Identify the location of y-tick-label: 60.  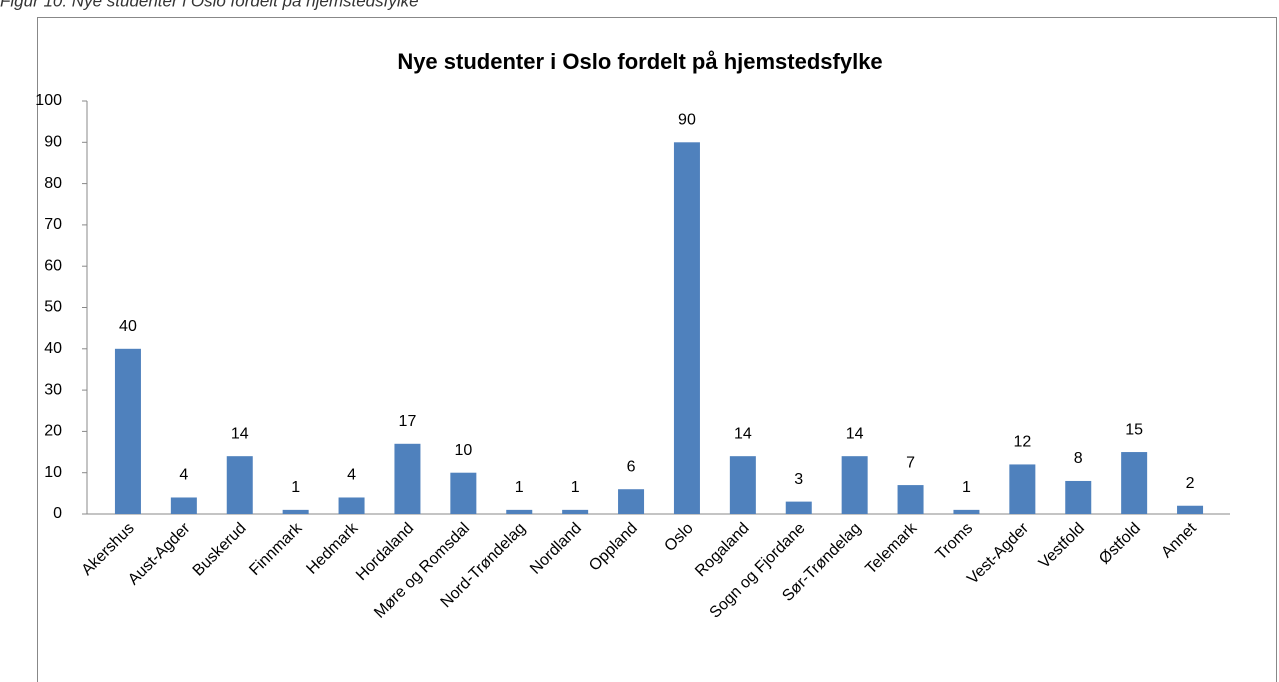
(53, 265).